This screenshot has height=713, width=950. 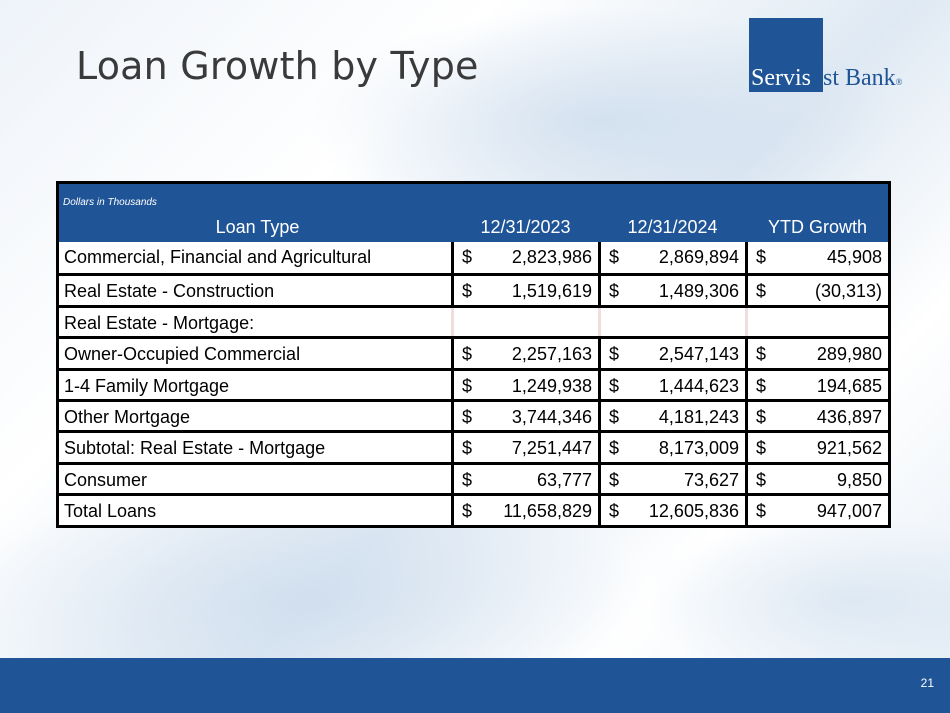 I want to click on cell-value: 1,444,623, so click(x=698, y=385).